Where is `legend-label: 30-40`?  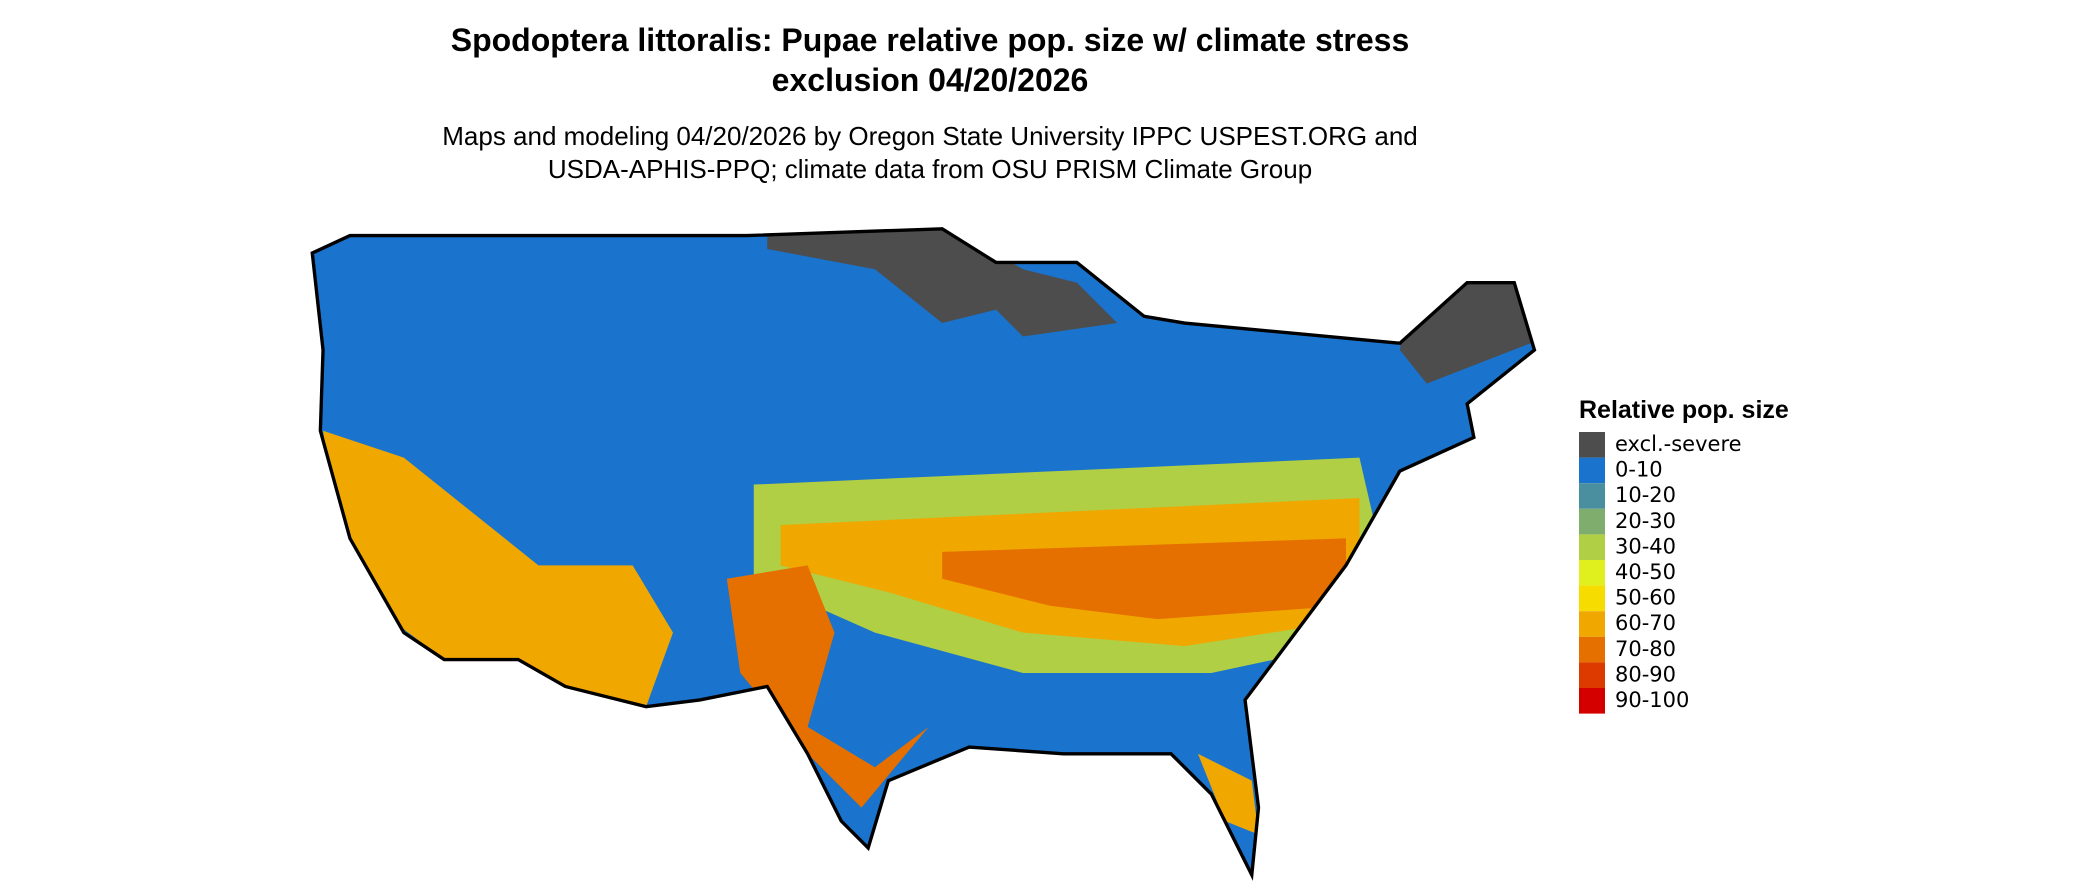
legend-label: 30-40 is located at coordinates (1645, 546).